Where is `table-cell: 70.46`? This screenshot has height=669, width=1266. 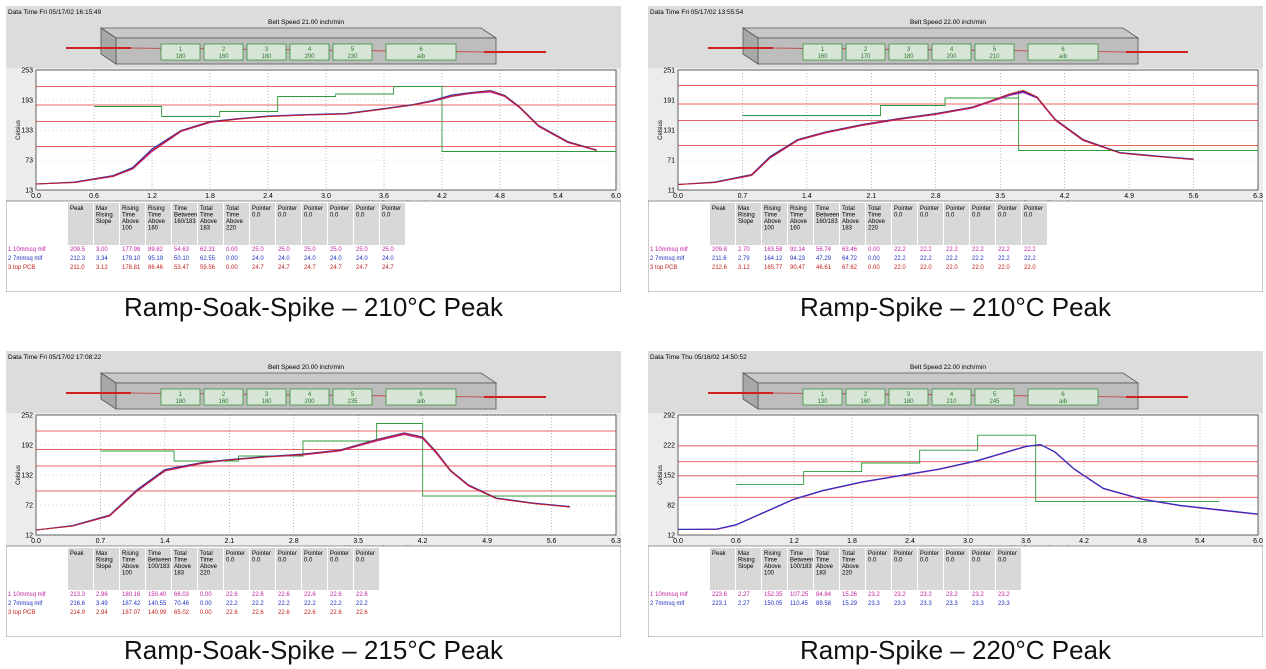 table-cell: 70.46 is located at coordinates (182, 604).